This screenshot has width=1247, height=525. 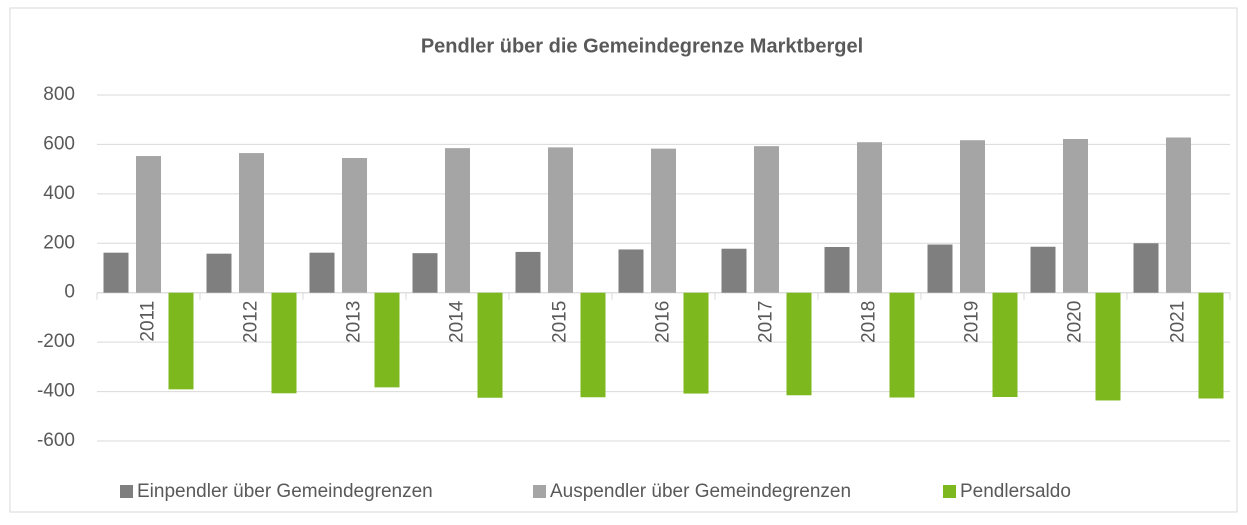 I want to click on y-tick-label: 400, so click(x=59, y=193).